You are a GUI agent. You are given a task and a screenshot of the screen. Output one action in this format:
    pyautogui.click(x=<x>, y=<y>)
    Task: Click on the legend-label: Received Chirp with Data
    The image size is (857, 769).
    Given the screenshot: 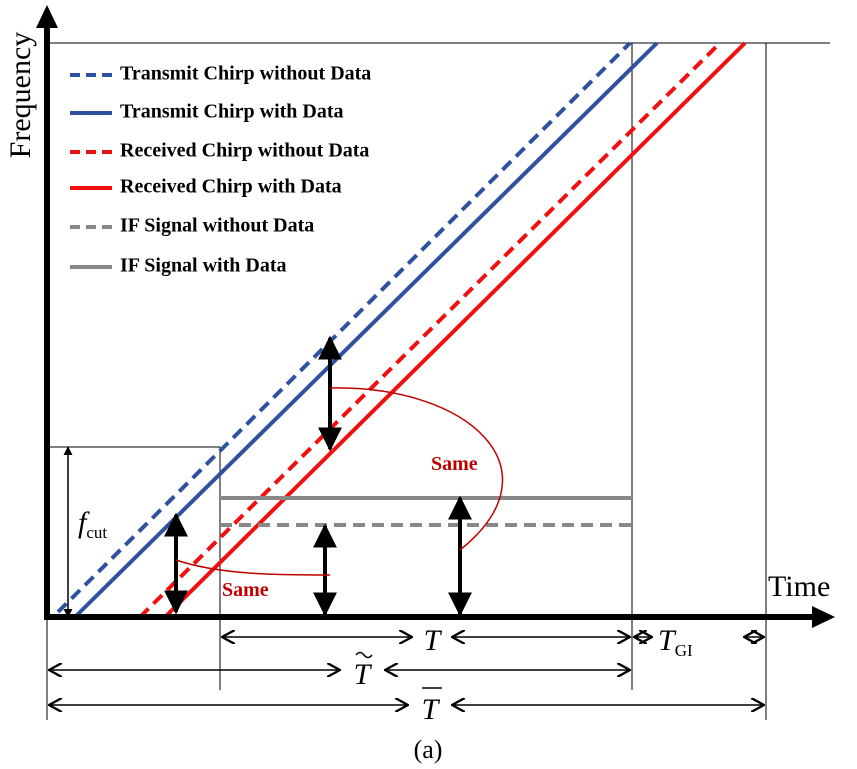 What is the action you would take?
    pyautogui.click(x=231, y=187)
    